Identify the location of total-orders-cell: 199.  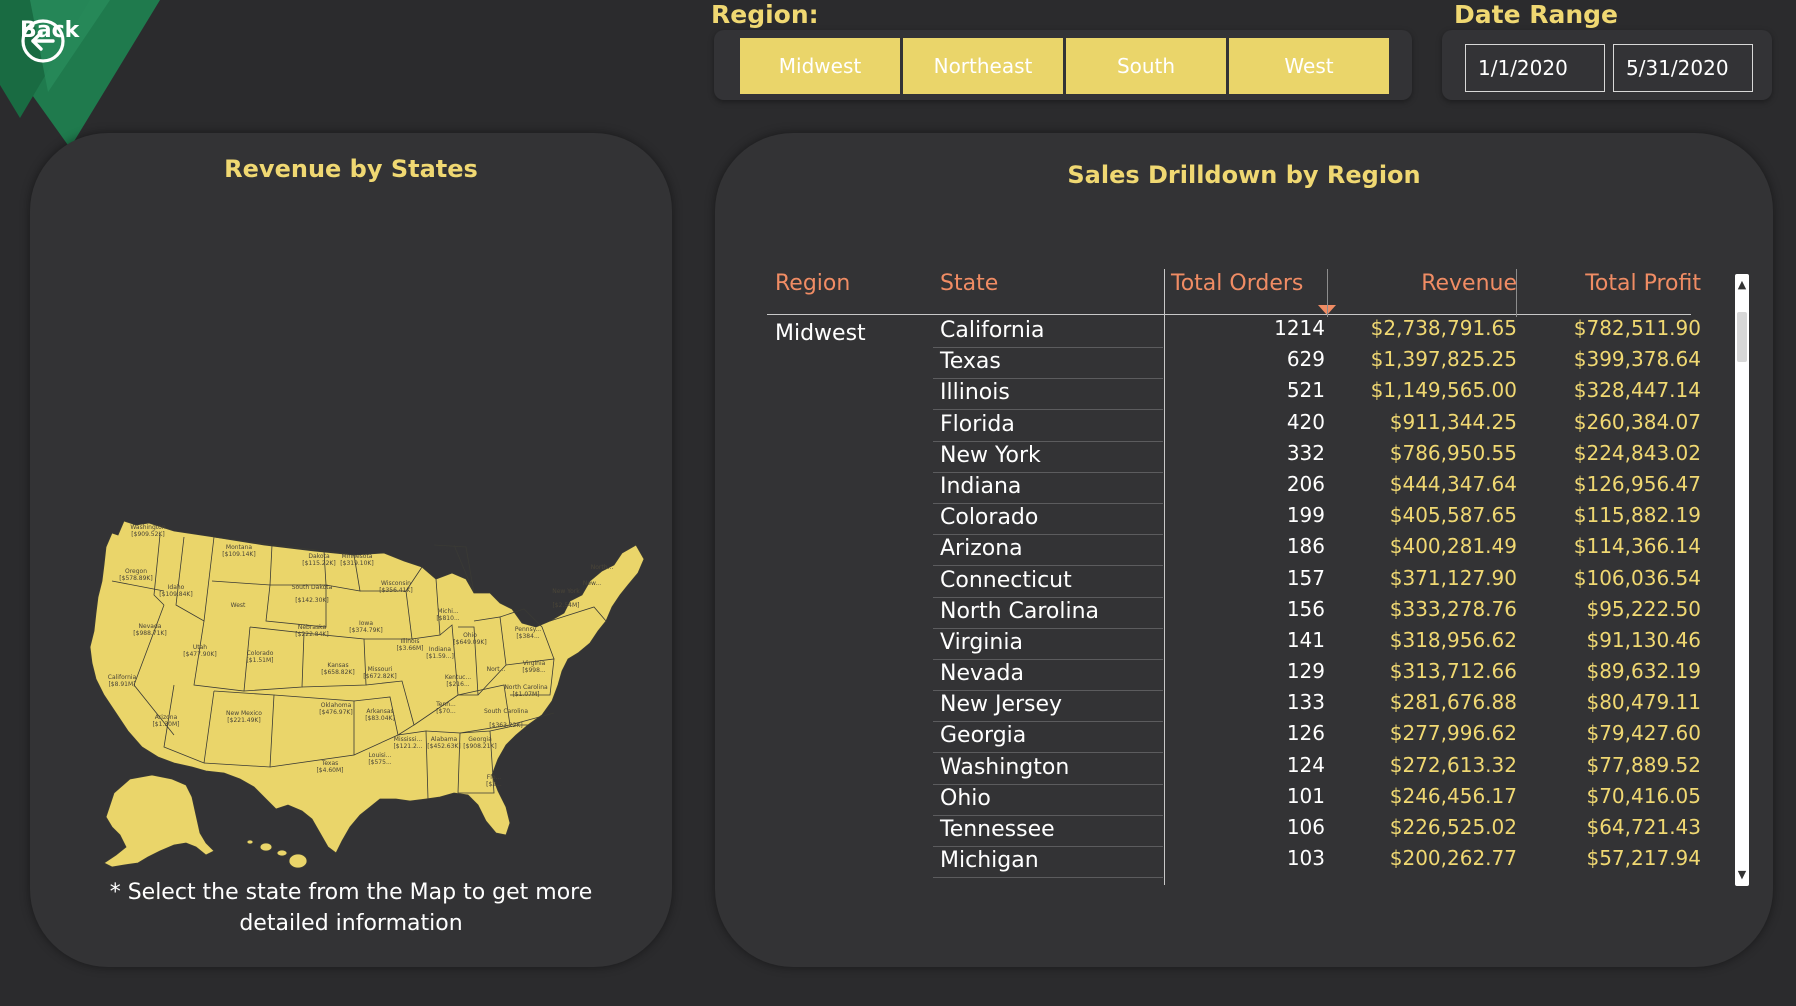
(1305, 515).